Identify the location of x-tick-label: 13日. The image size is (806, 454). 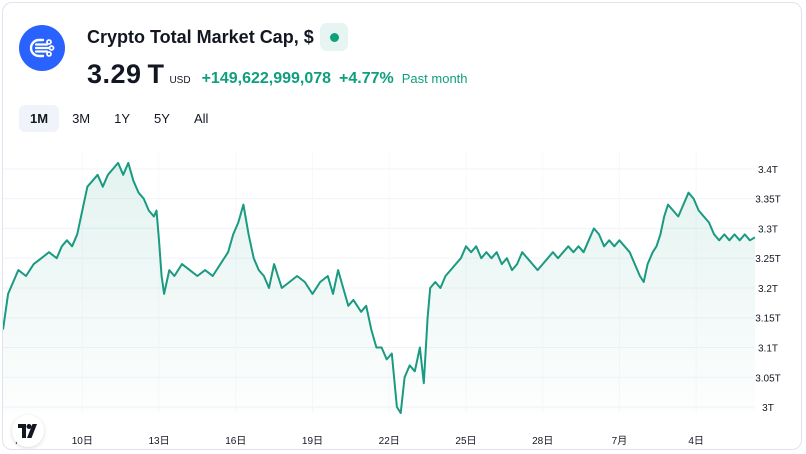
(158, 441).